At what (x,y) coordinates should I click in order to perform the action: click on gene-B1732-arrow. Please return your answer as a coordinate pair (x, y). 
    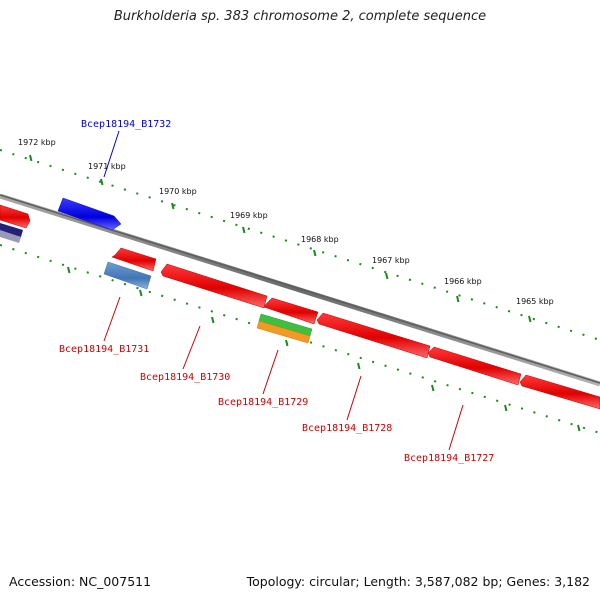
    Looking at the image, I should click on (89, 214).